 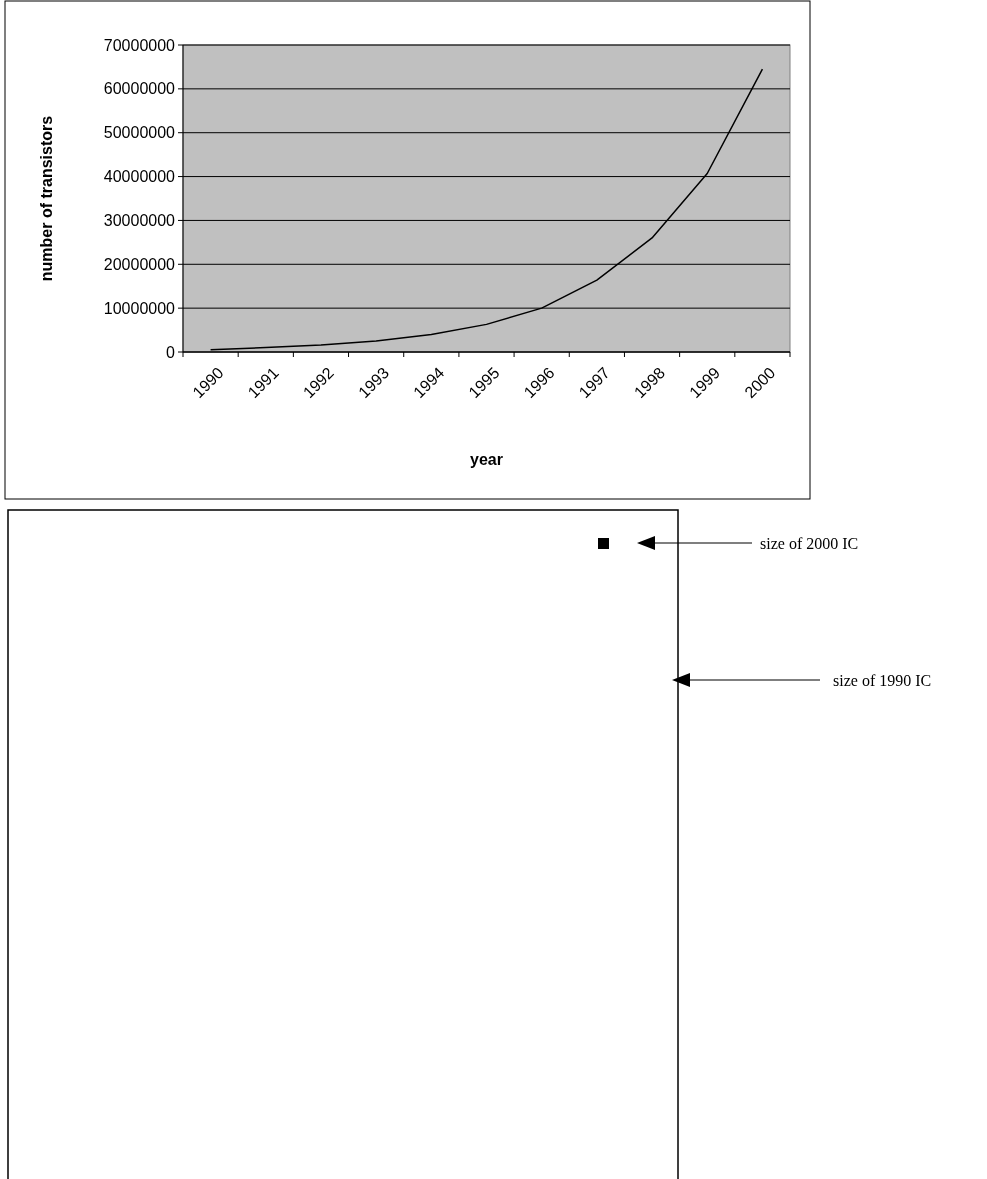 What do you see at coordinates (139, 89) in the screenshot?
I see `y-tick-label: 60000000` at bounding box center [139, 89].